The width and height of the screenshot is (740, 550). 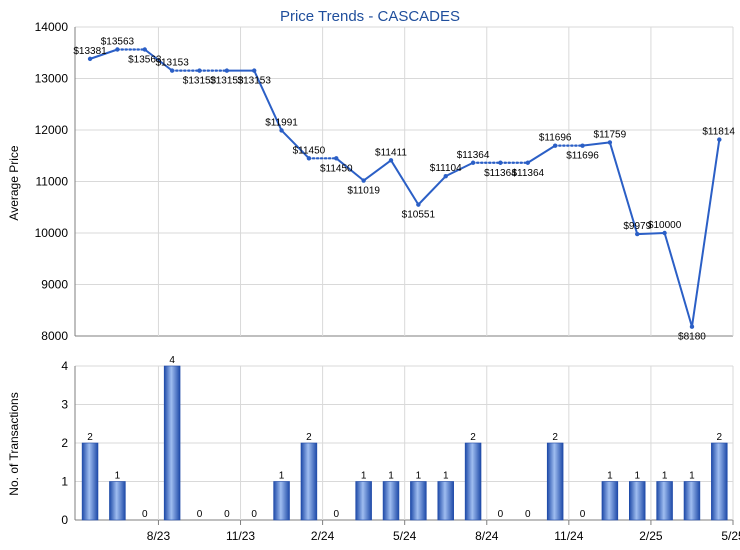 What do you see at coordinates (446, 168) in the screenshot?
I see `price-point-label: $11104` at bounding box center [446, 168].